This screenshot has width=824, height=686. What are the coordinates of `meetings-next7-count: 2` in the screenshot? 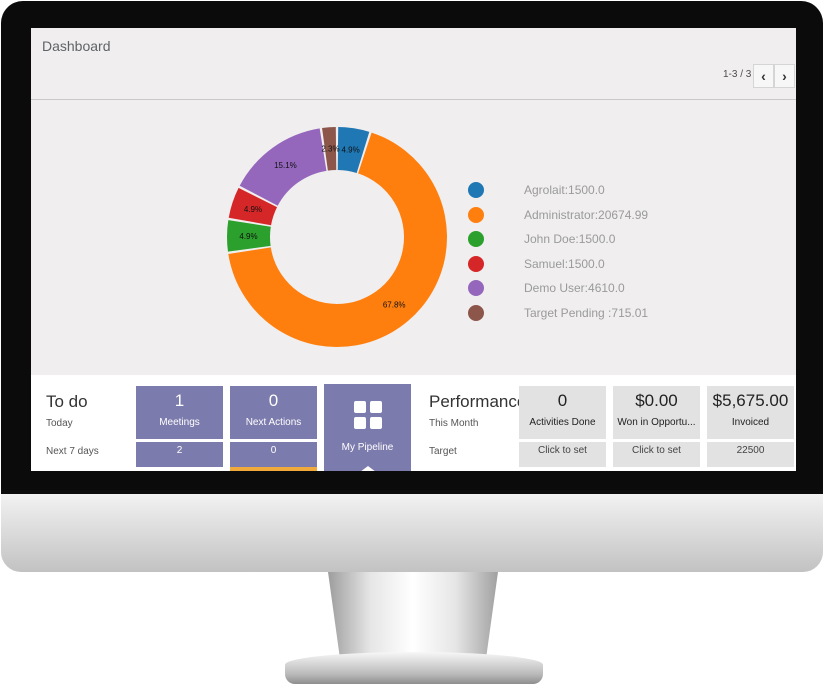 It's located at (179, 450).